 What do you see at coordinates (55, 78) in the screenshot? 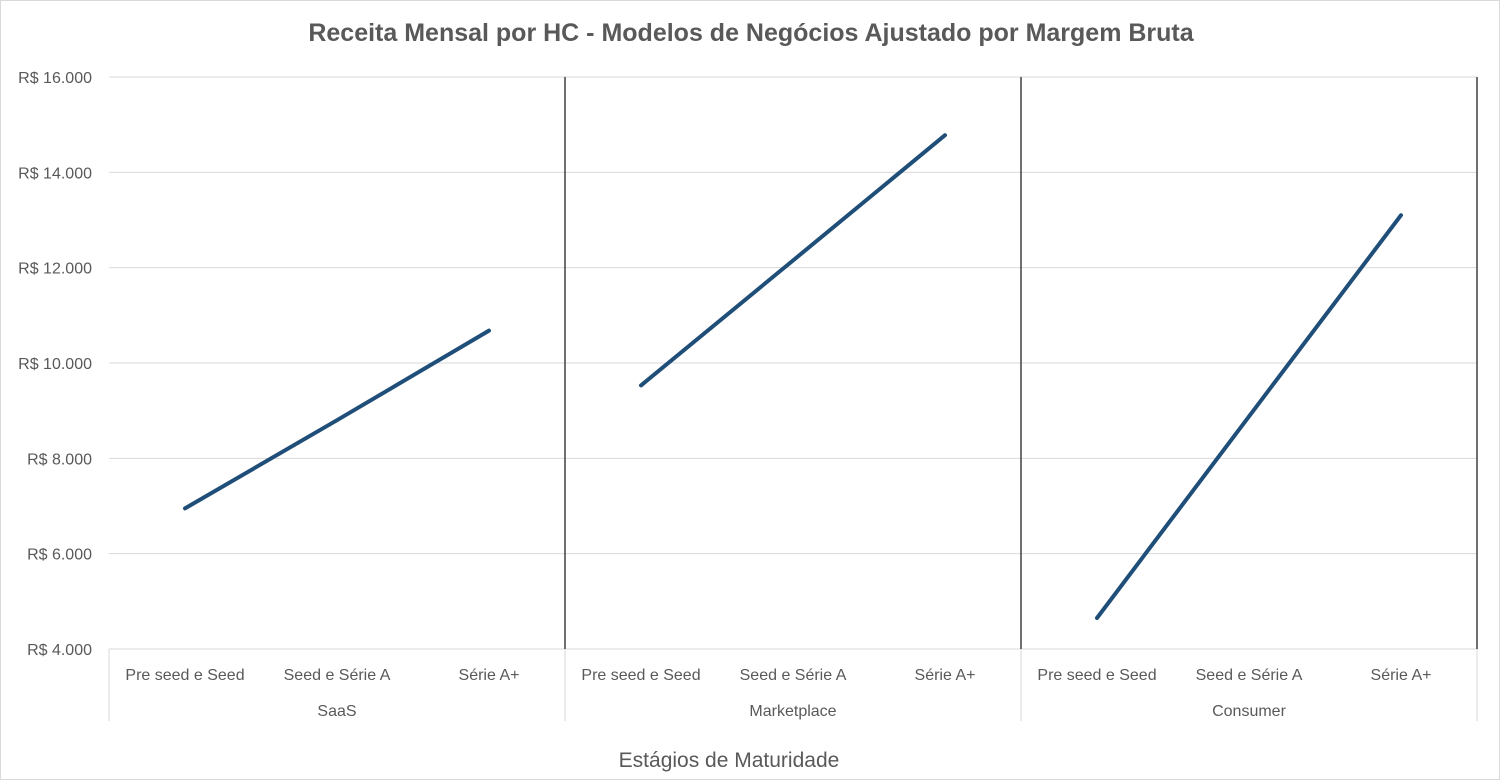
I see `y-tick-label: R$ 16.000` at bounding box center [55, 78].